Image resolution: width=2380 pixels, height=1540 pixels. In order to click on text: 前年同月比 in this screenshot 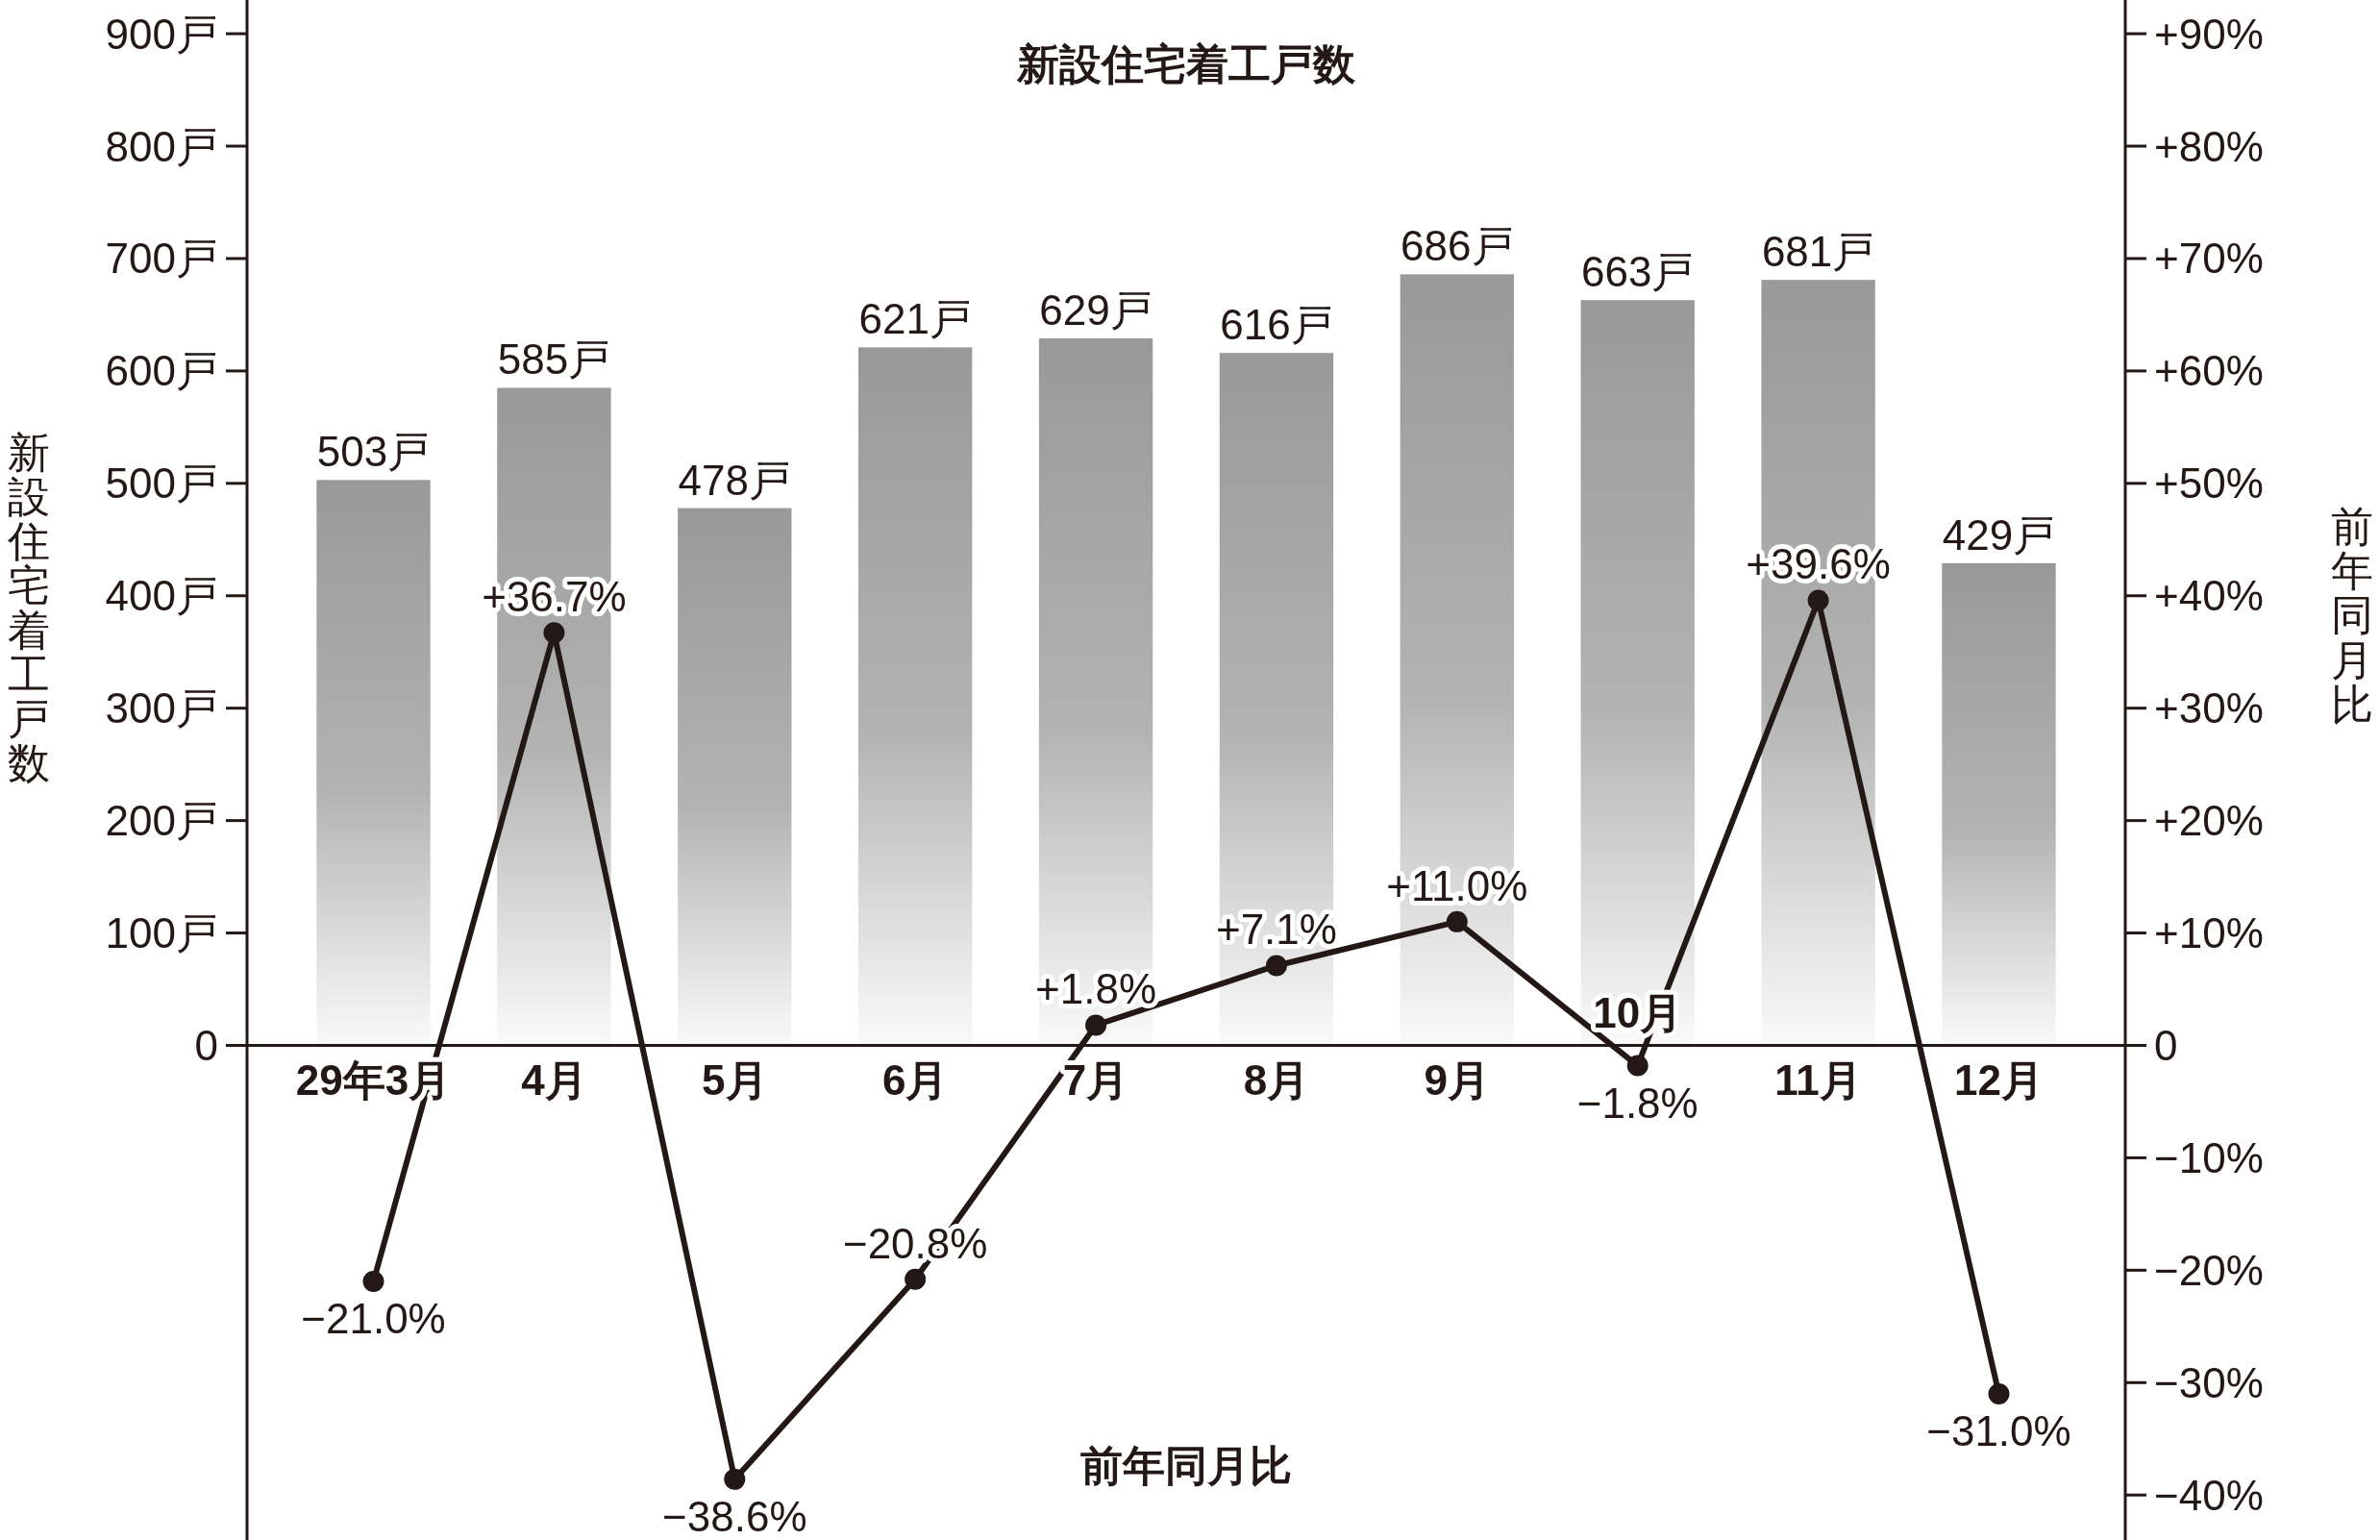, I will do `click(2352, 615)`.